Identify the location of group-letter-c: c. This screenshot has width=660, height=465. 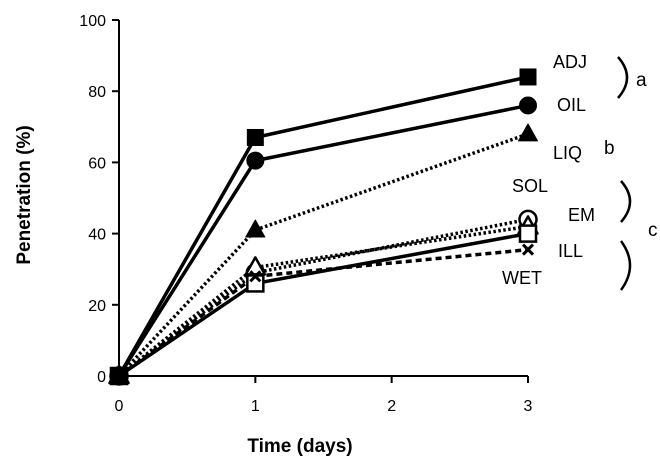
(653, 230).